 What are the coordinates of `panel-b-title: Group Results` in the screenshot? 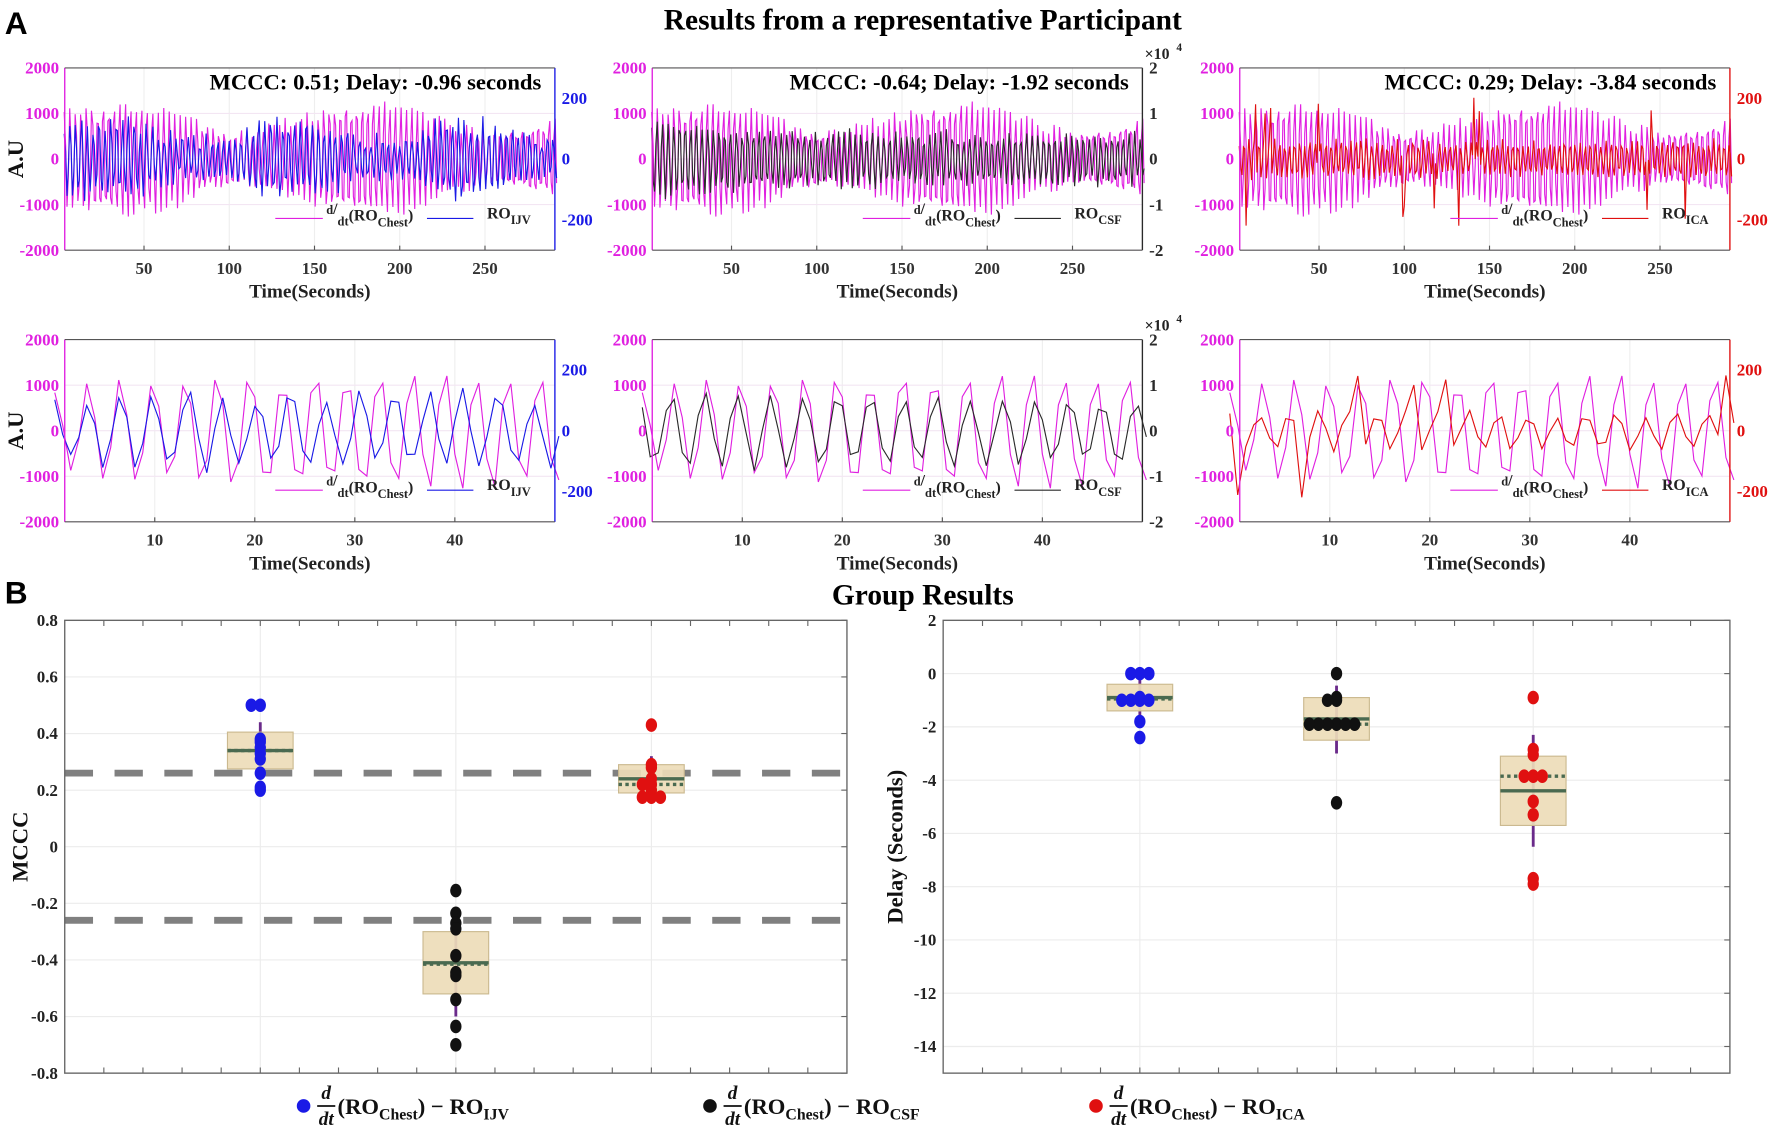 It's located at (923, 595).